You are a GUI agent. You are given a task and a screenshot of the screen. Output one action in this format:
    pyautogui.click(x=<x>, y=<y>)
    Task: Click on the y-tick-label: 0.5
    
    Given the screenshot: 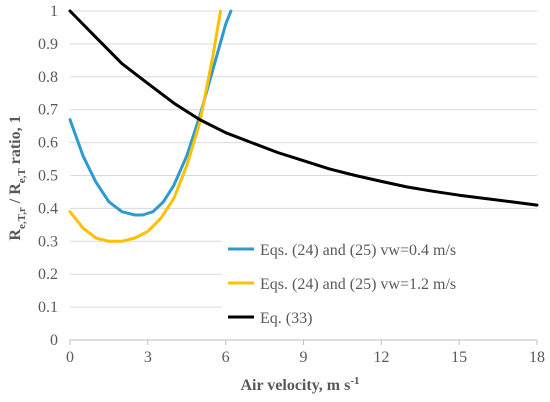 What is the action you would take?
    pyautogui.click(x=48, y=176)
    